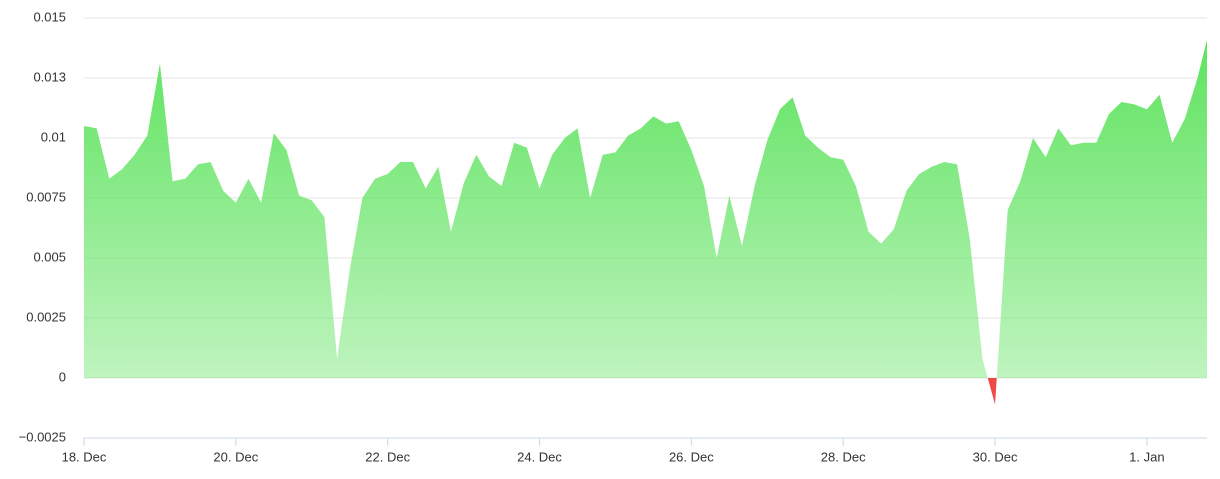 Image resolution: width=1220 pixels, height=479 pixels. What do you see at coordinates (46, 316) in the screenshot?
I see `y-tick-label: 0.0025` at bounding box center [46, 316].